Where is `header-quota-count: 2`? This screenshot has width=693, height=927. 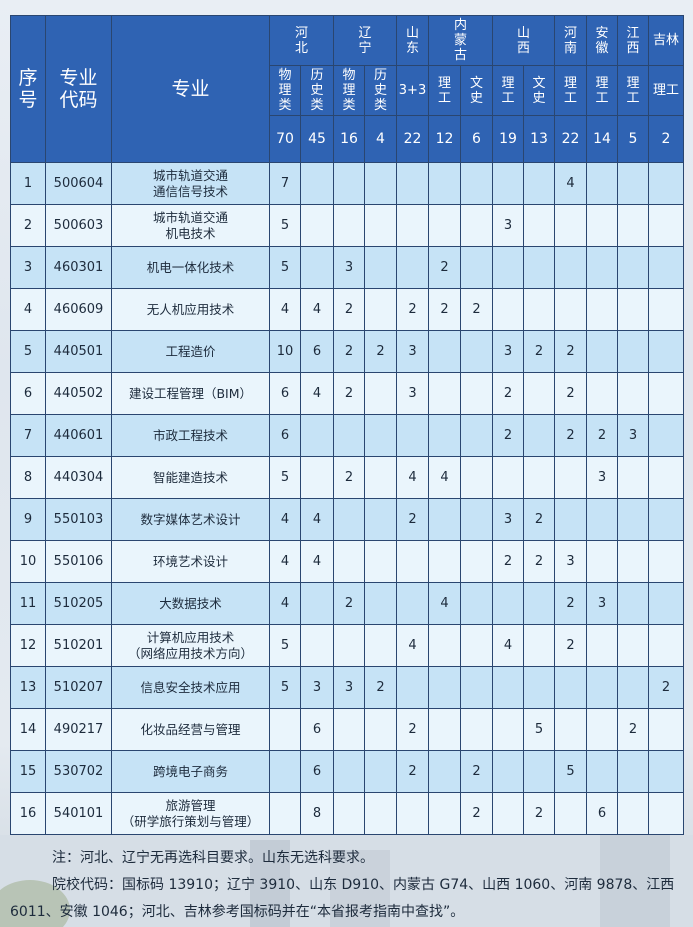
header-quota-count: 2 is located at coordinates (666, 139).